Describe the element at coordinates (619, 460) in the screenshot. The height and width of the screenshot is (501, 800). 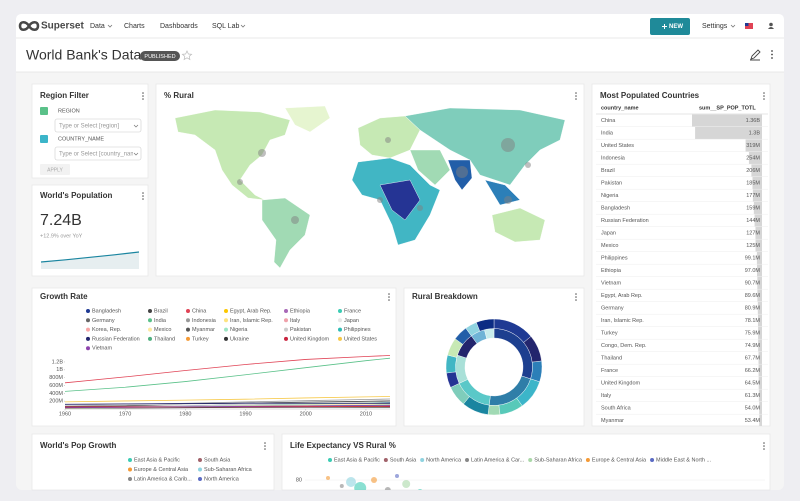
I see `legend-label: Europe & Central Asia` at that location.